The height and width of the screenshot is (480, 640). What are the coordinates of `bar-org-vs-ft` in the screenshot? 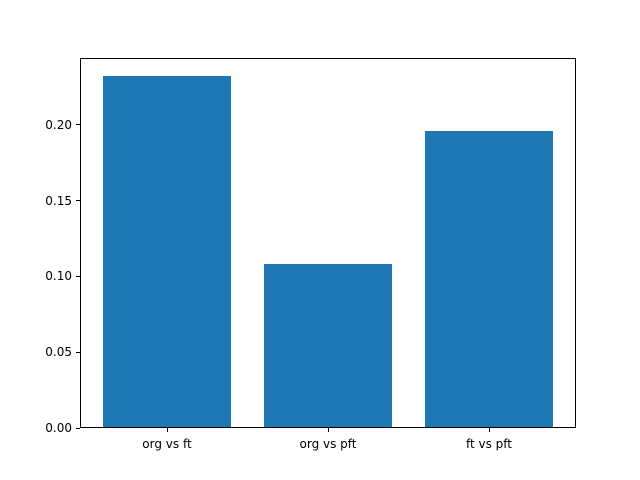 It's located at (167, 252).